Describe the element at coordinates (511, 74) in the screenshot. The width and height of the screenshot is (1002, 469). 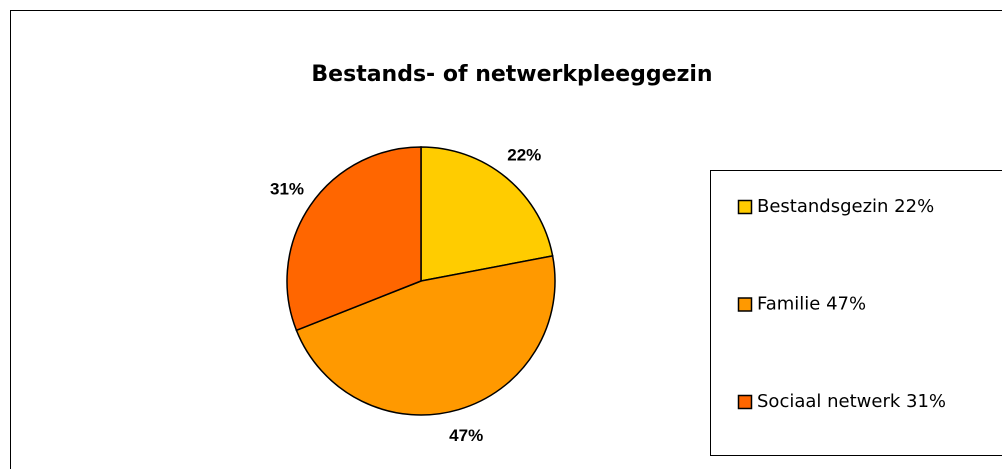
I see `chart-title: Bestands- of netwerkpleeggezin` at that location.